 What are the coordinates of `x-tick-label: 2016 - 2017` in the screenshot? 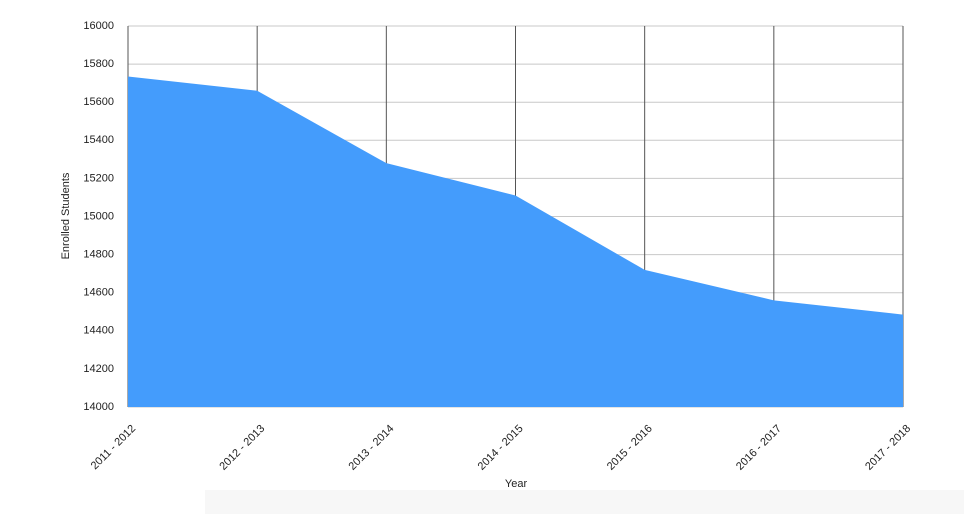 It's located at (759, 448).